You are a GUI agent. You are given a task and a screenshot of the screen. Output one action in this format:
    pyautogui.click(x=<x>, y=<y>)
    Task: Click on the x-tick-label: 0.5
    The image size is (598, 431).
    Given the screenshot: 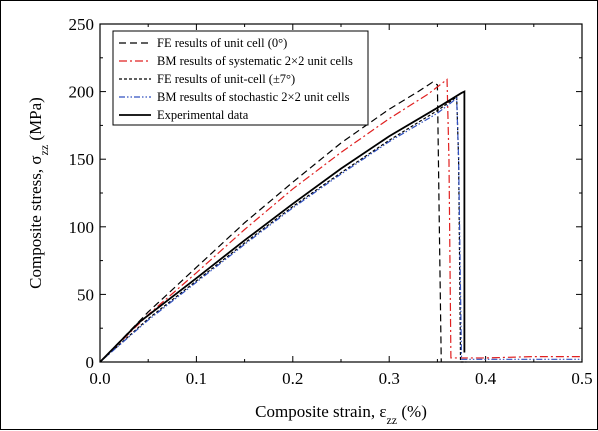 What is the action you would take?
    pyautogui.click(x=581, y=378)
    